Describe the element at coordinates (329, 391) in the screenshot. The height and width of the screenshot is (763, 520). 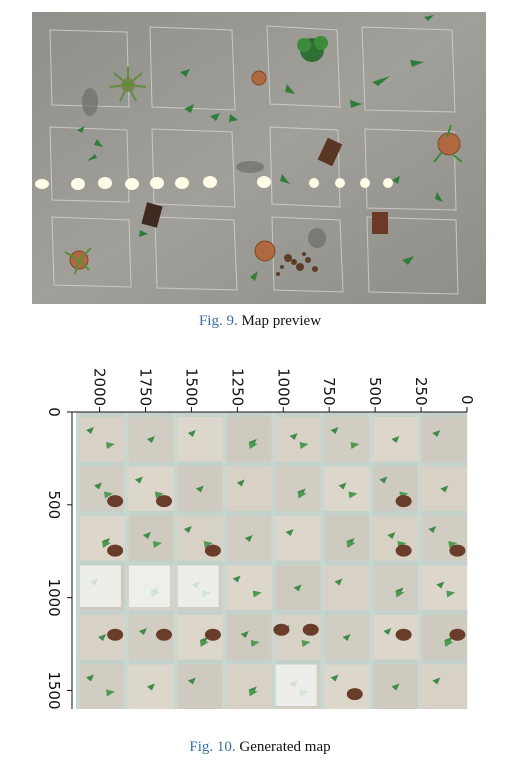
I see `x-tick-label: 750` at that location.